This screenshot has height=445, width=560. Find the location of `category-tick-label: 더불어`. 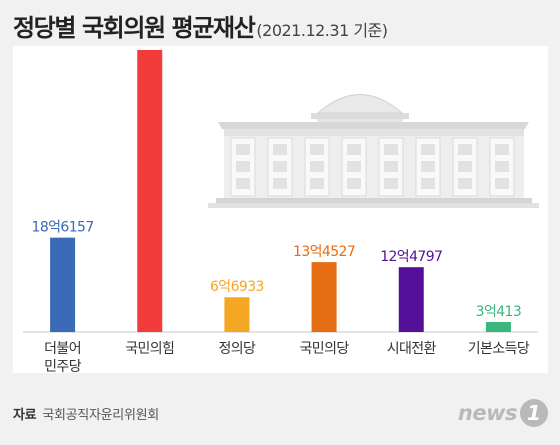

category-tick-label: 더불어 is located at coordinates (62, 349).